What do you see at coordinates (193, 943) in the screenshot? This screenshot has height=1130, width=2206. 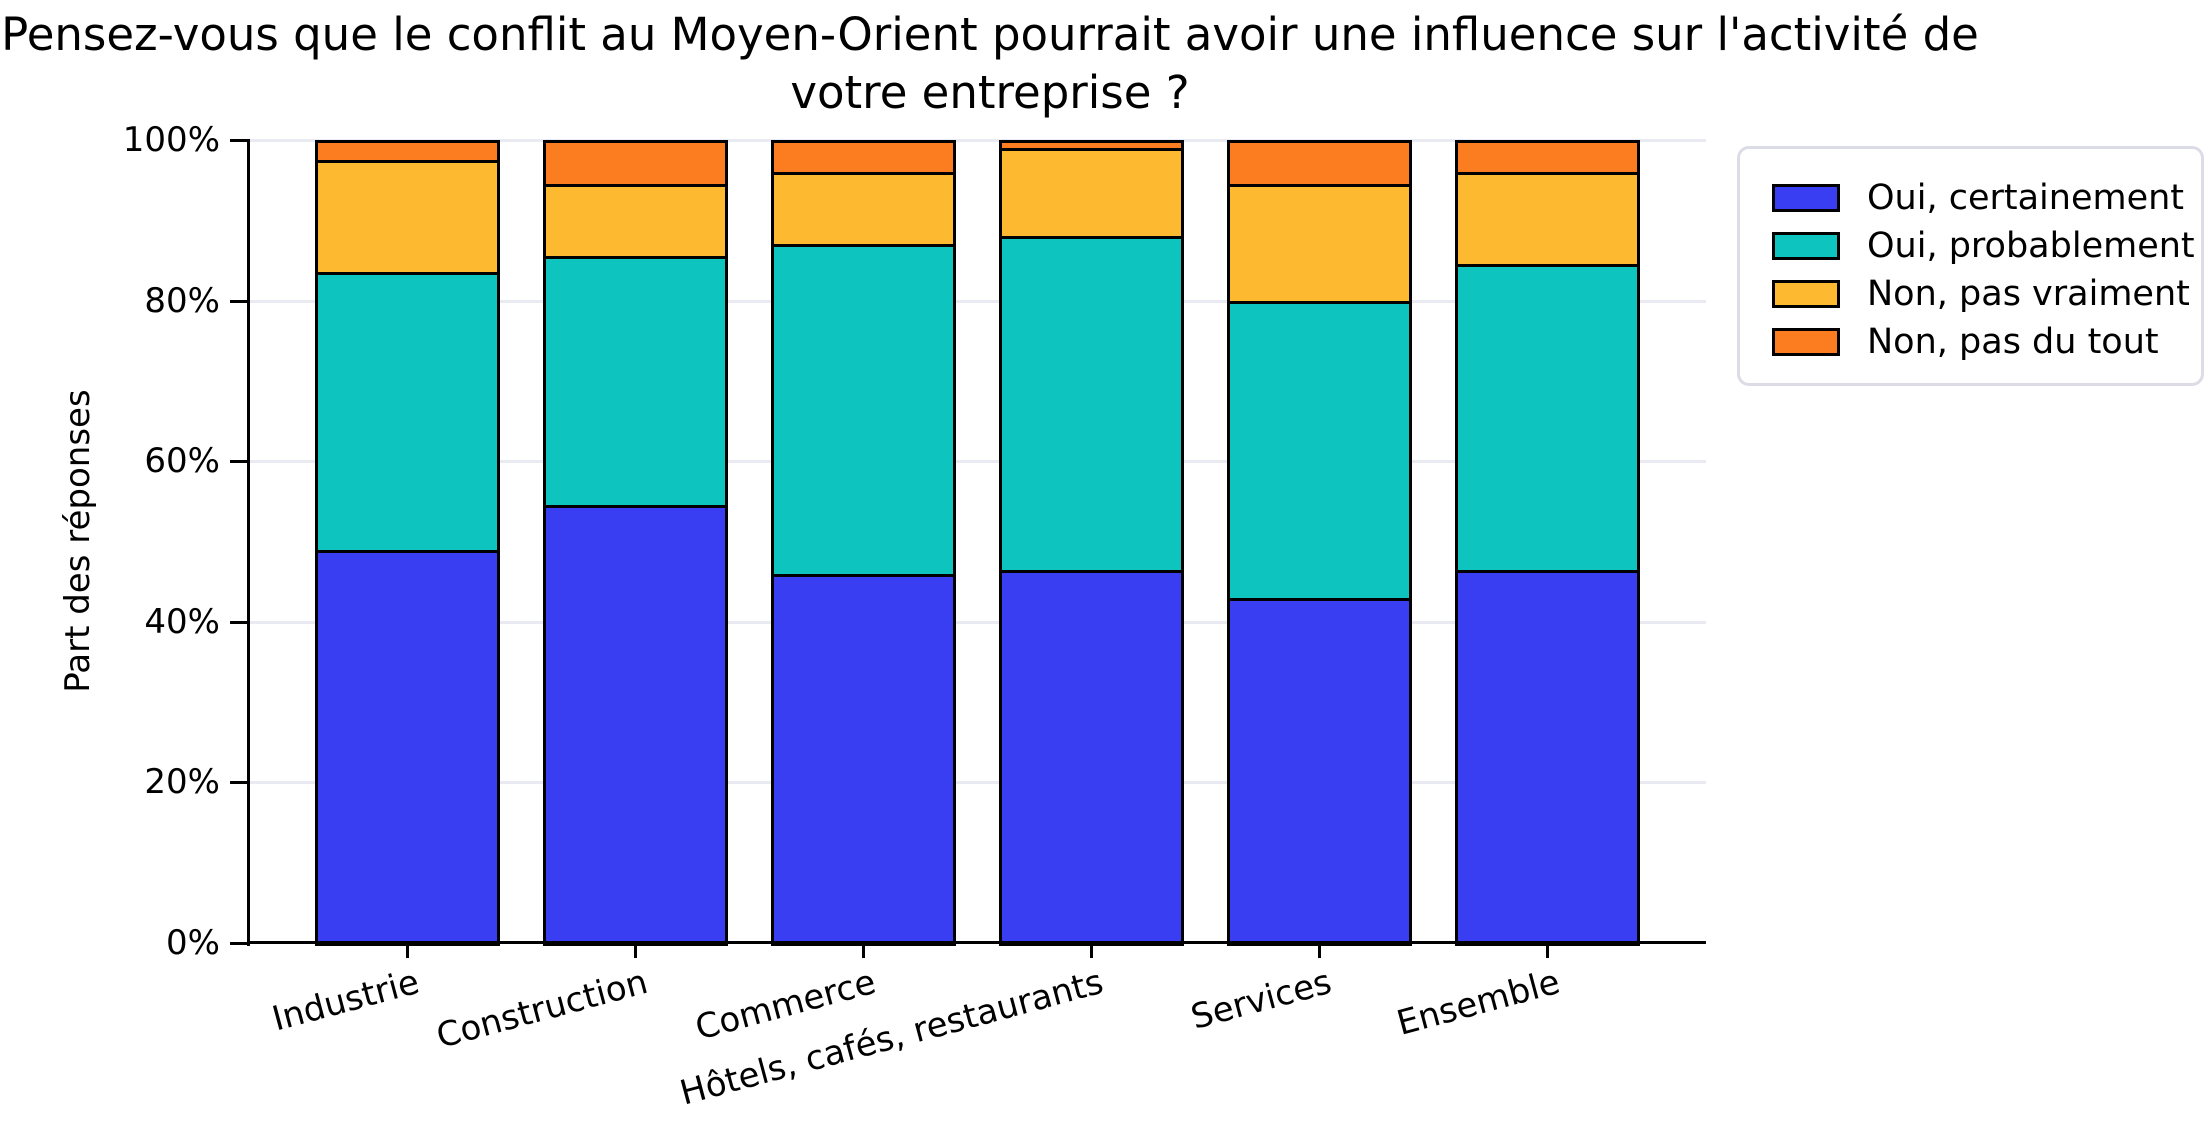 I see `y-tick-label: 0%` at bounding box center [193, 943].